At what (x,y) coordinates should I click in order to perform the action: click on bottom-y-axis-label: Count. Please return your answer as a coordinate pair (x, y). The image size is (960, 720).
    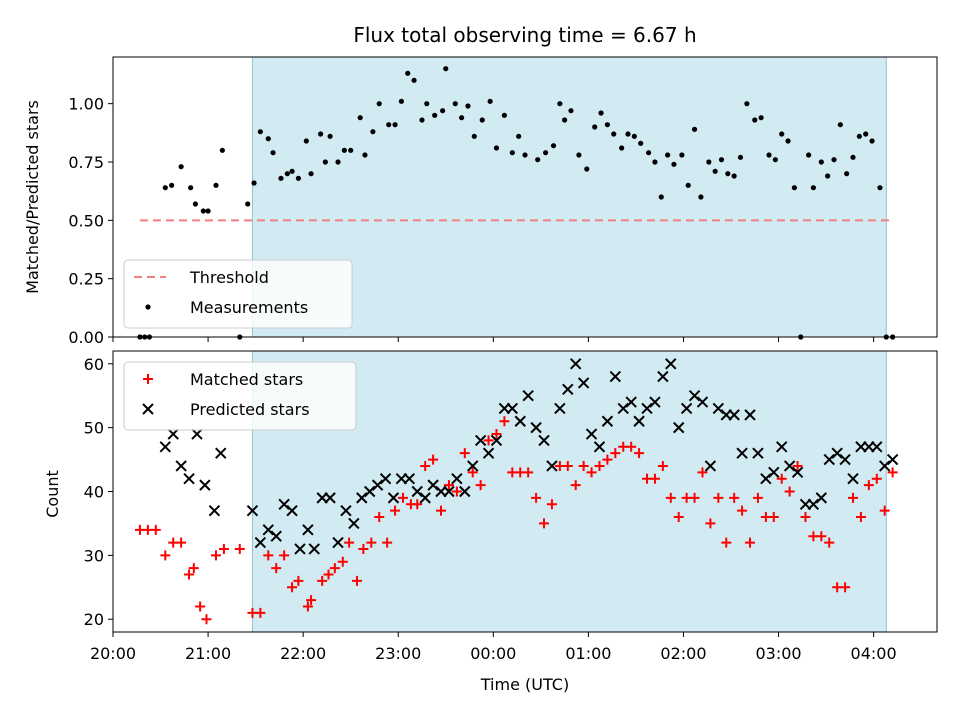
    Looking at the image, I should click on (52, 494).